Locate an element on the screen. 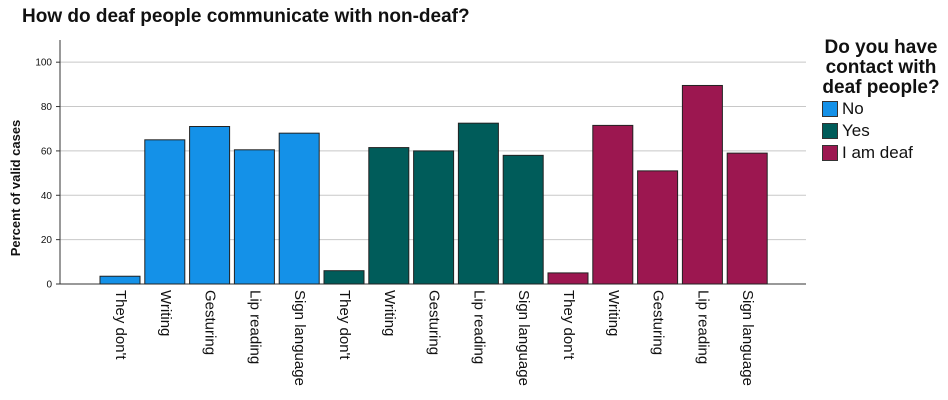 This screenshot has width=948, height=400. y-tick-label-80: 80 is located at coordinates (47, 107).